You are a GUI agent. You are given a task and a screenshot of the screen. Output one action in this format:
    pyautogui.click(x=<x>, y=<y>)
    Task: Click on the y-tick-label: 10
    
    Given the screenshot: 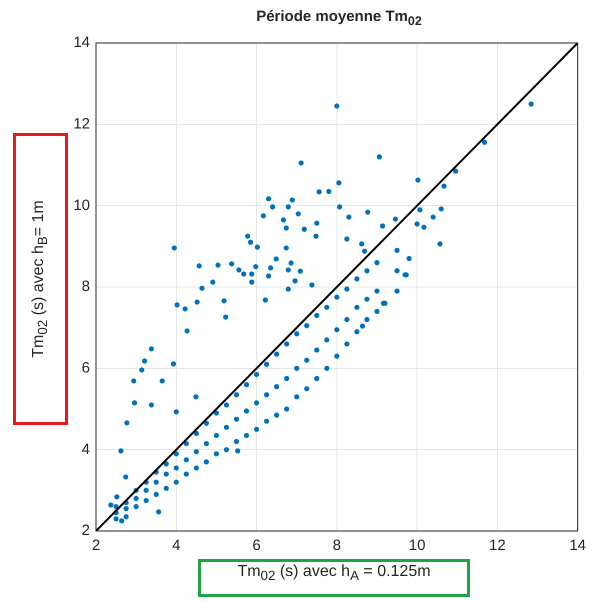 What is the action you would take?
    pyautogui.click(x=81, y=205)
    